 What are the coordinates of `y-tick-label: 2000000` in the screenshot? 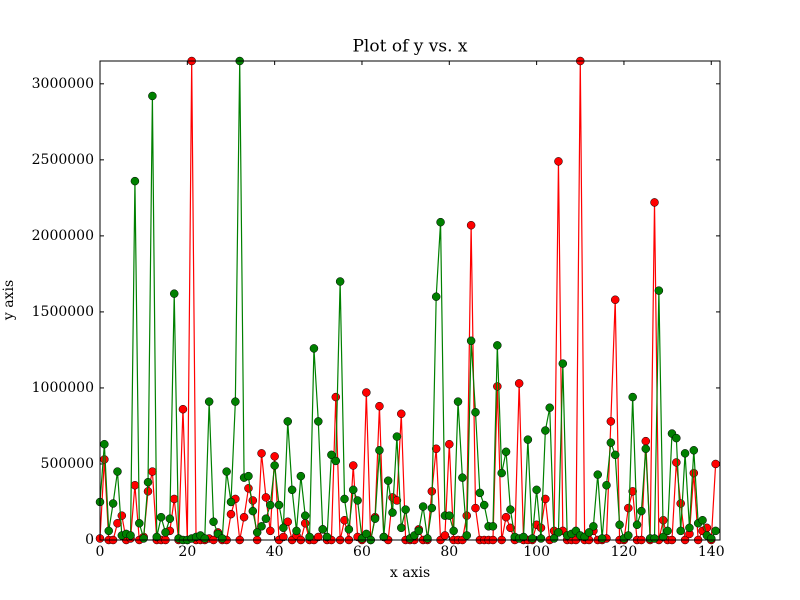 It's located at (63, 236).